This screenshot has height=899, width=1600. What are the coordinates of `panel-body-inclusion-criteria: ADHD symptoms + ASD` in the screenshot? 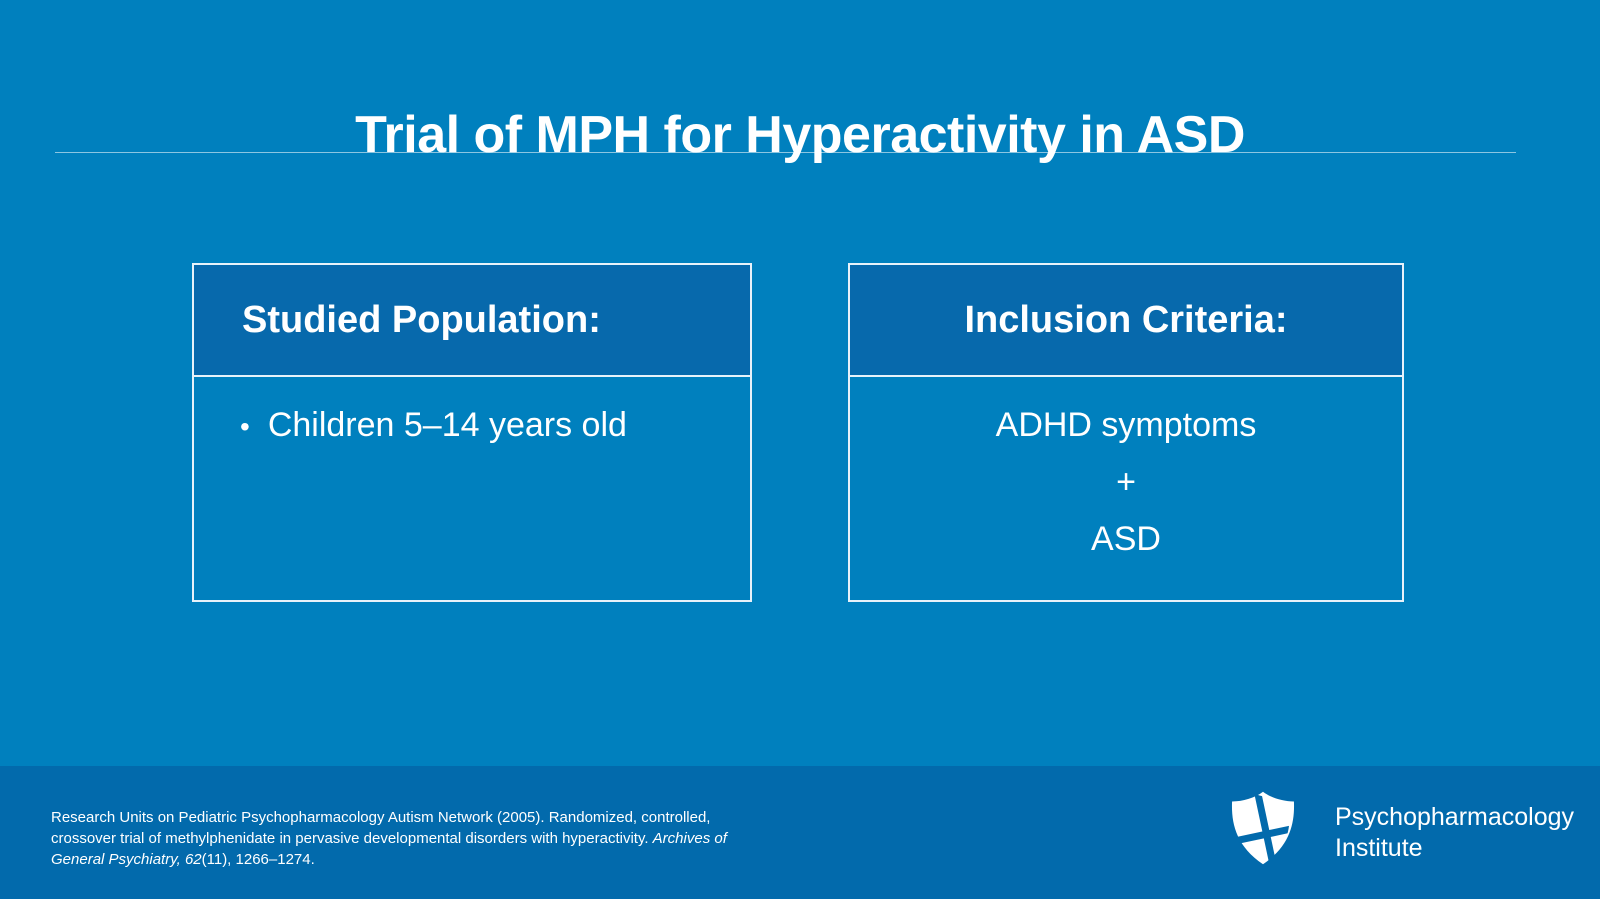 It's located at (1126, 472).